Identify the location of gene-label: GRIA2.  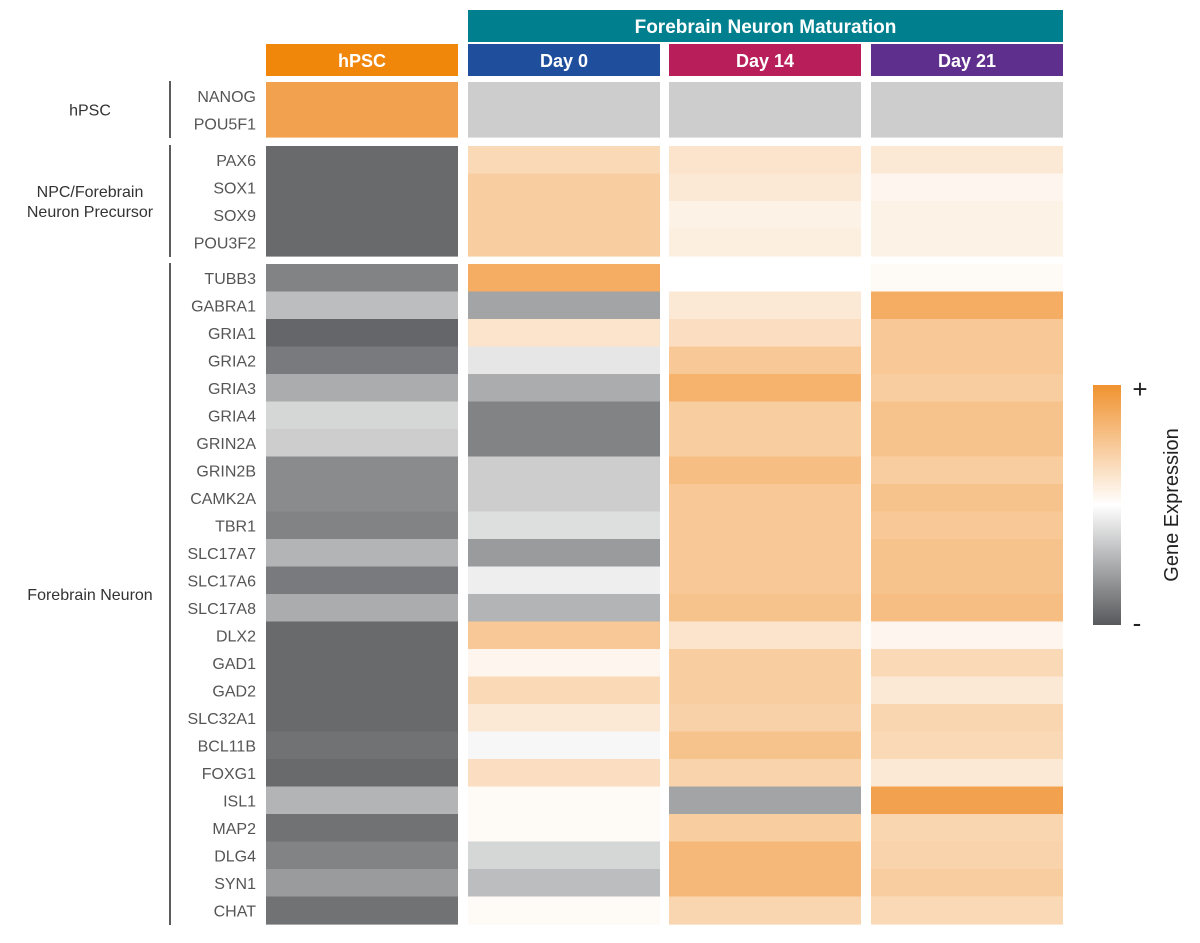
(232, 361).